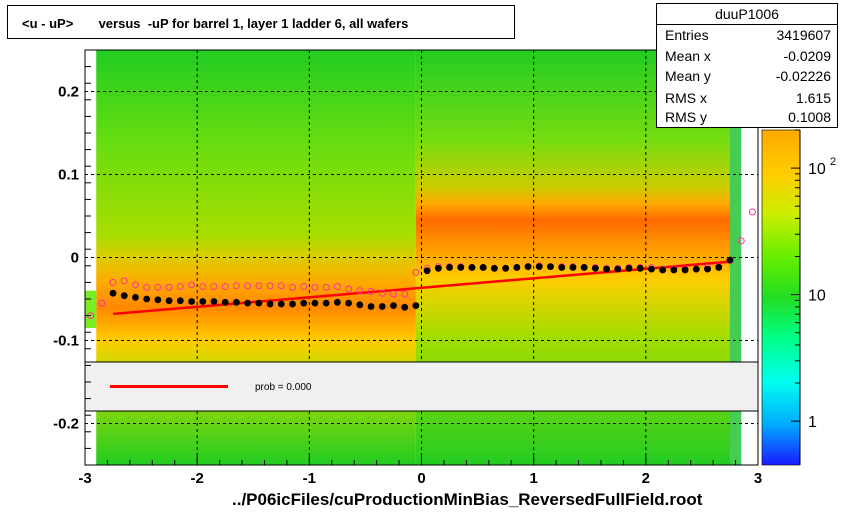  What do you see at coordinates (283, 387) in the screenshot?
I see `legend-fit-label: prob = 0.000` at bounding box center [283, 387].